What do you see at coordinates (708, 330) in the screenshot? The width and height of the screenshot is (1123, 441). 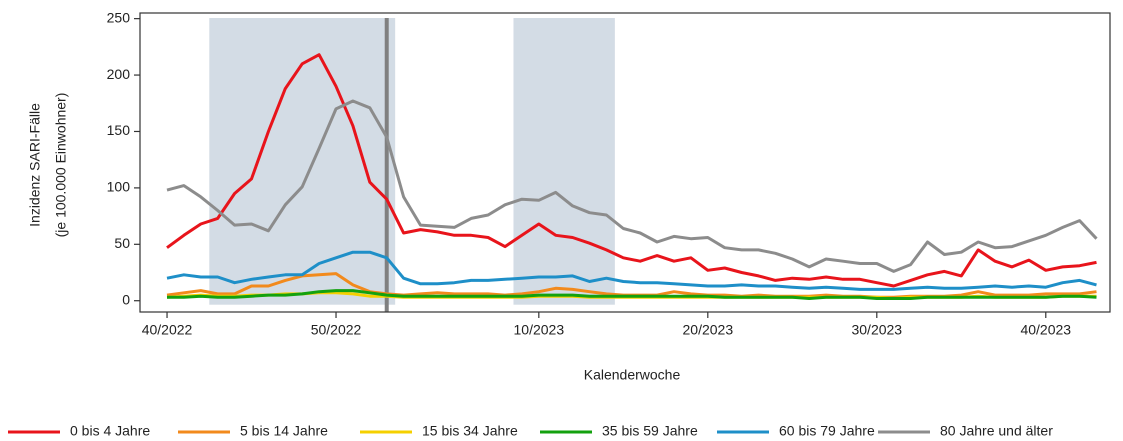 I see `x-tick-label: 20/2023` at bounding box center [708, 330].